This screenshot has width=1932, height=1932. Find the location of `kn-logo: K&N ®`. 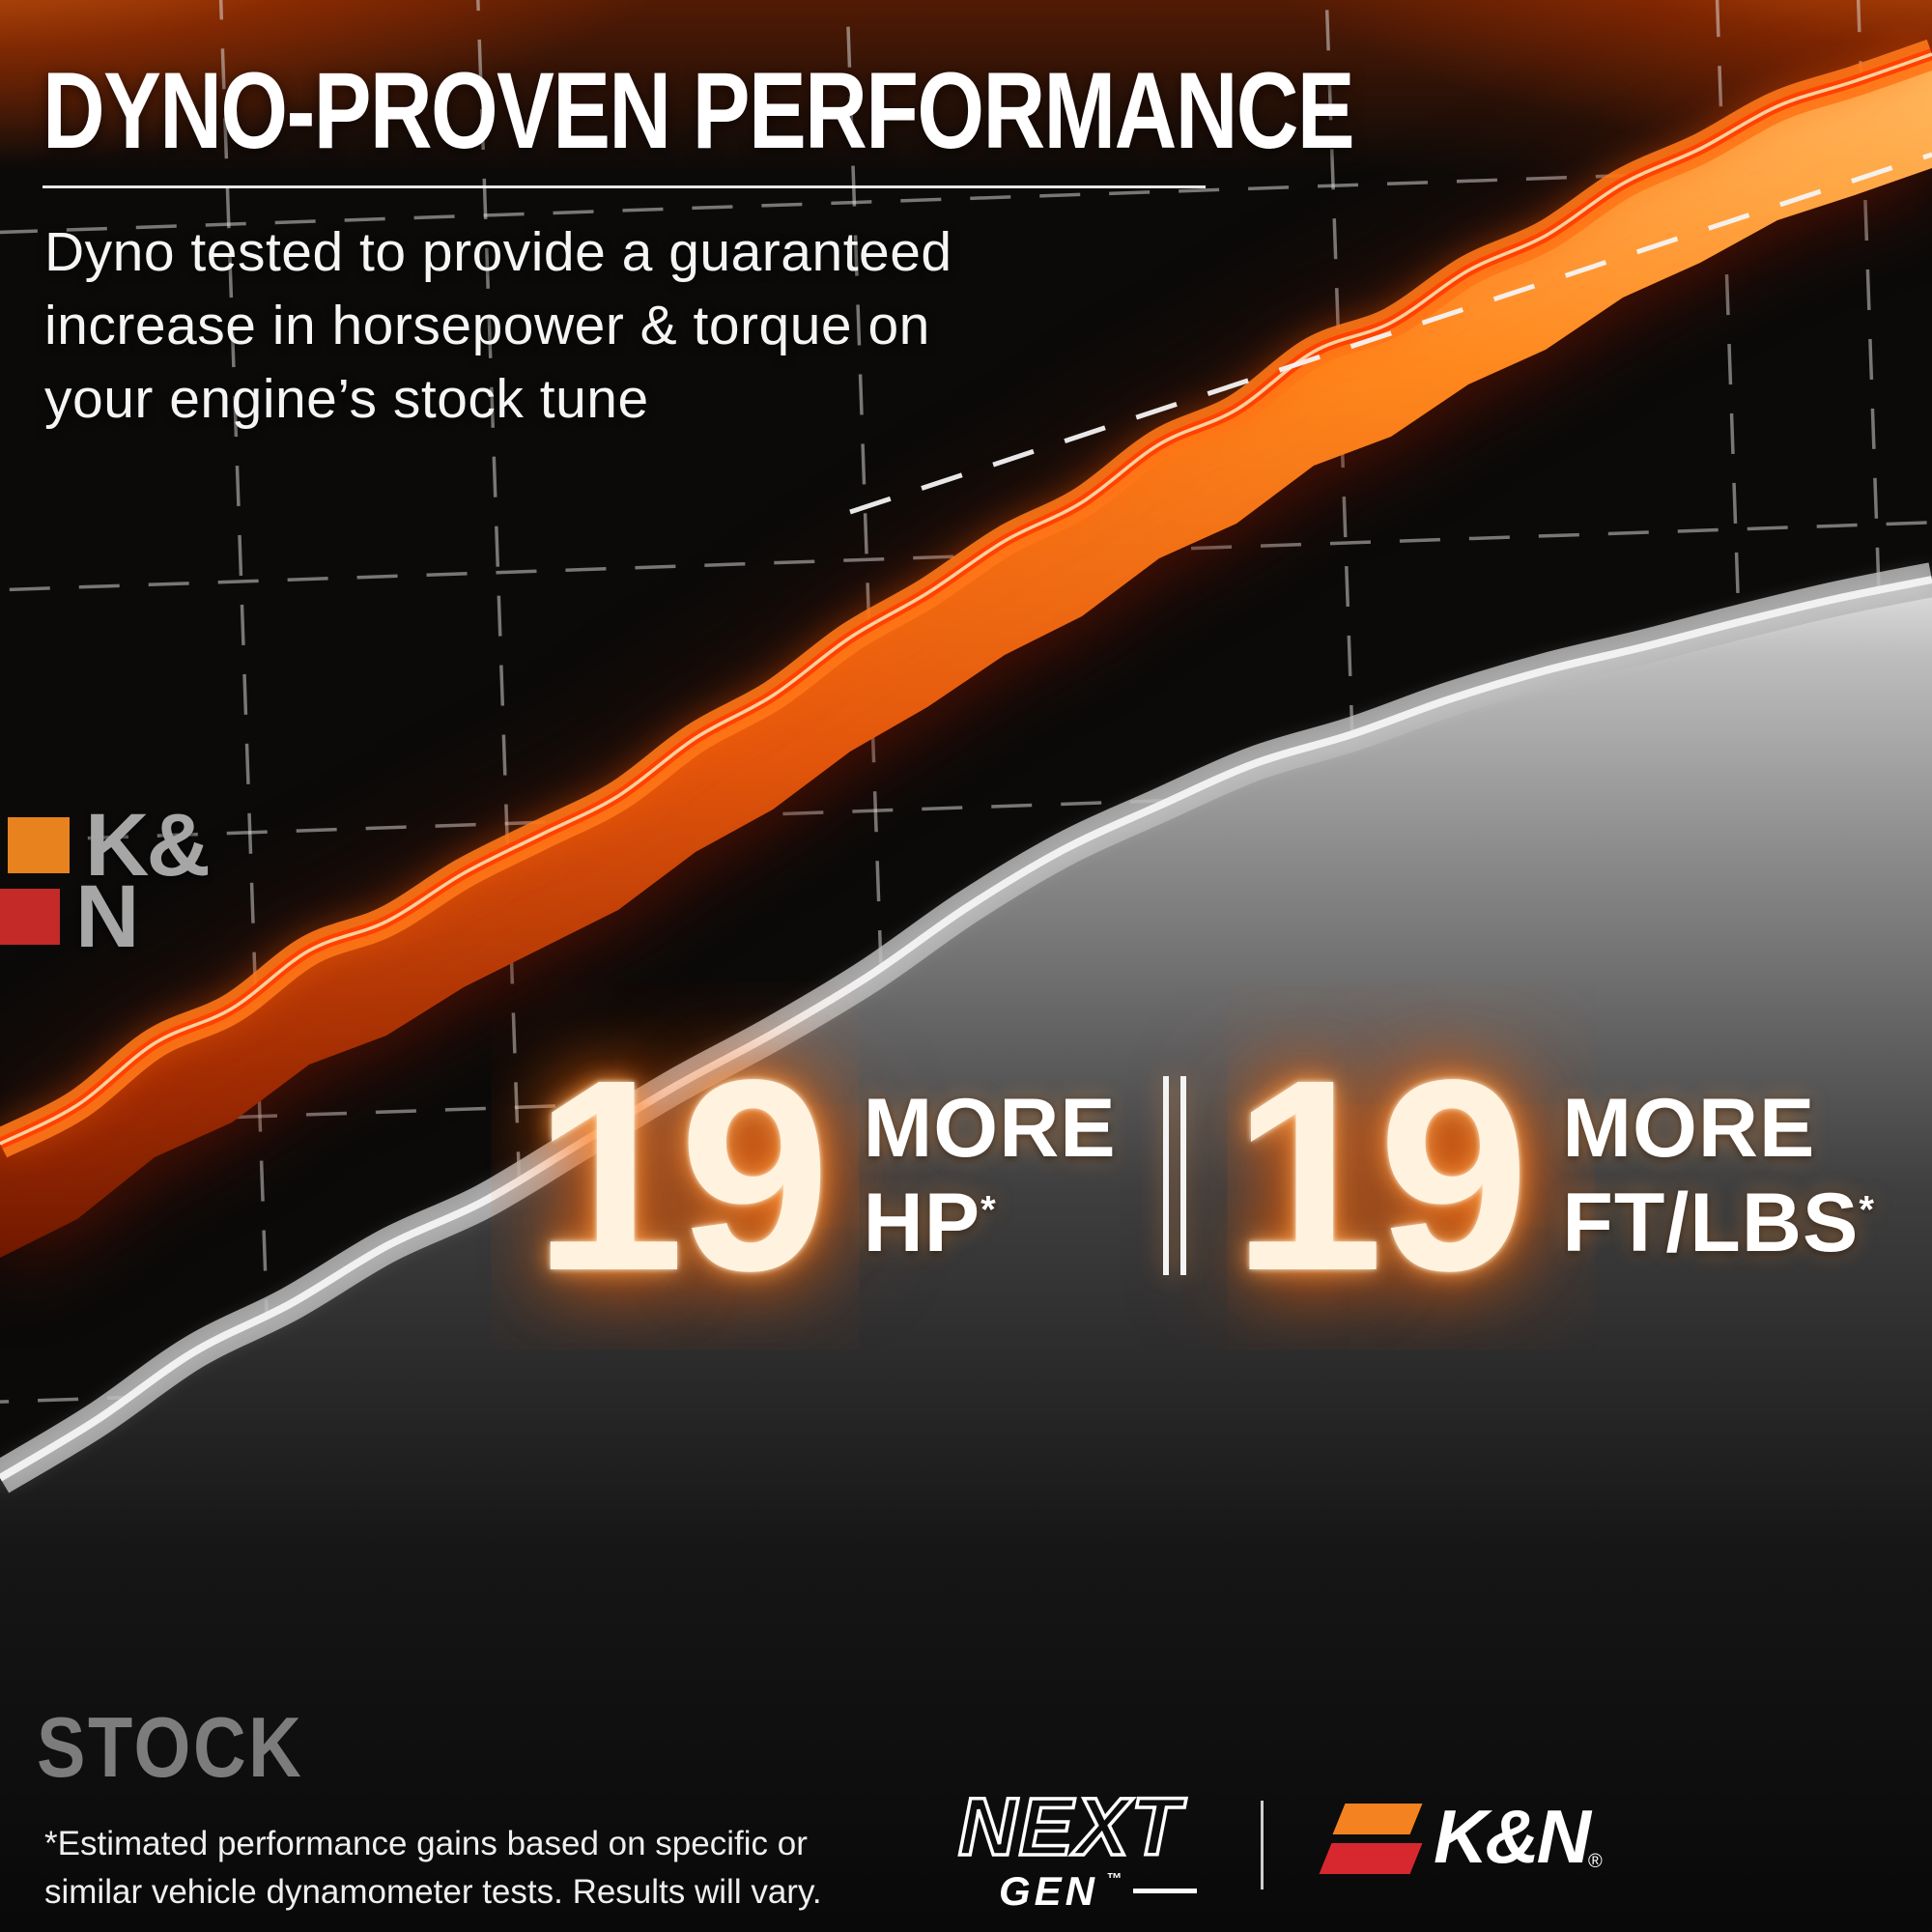

kn-logo: K&N ® is located at coordinates (1461, 1836).